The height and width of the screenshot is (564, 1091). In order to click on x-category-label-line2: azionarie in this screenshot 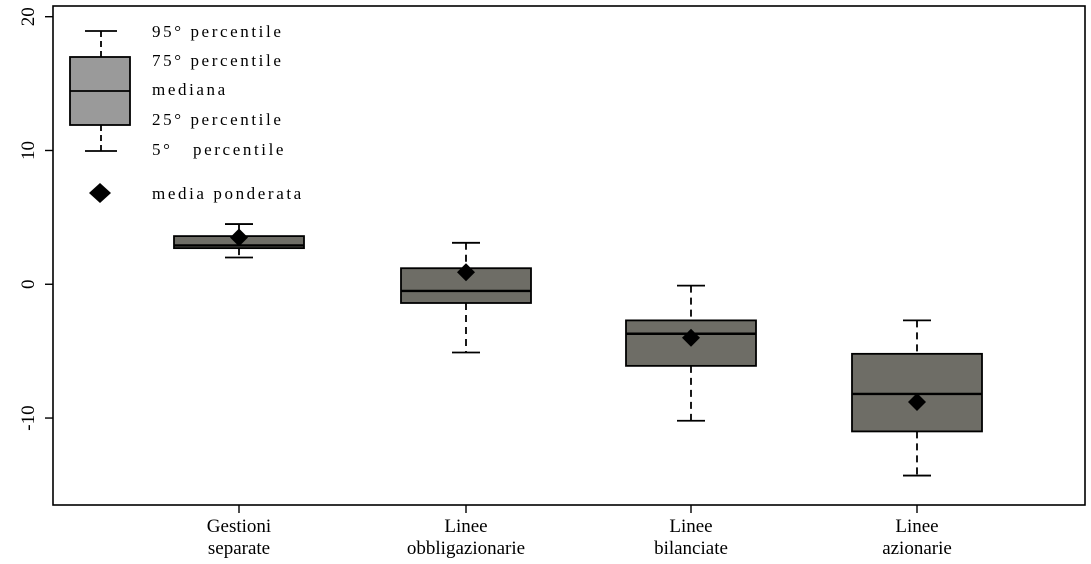, I will do `click(917, 548)`.